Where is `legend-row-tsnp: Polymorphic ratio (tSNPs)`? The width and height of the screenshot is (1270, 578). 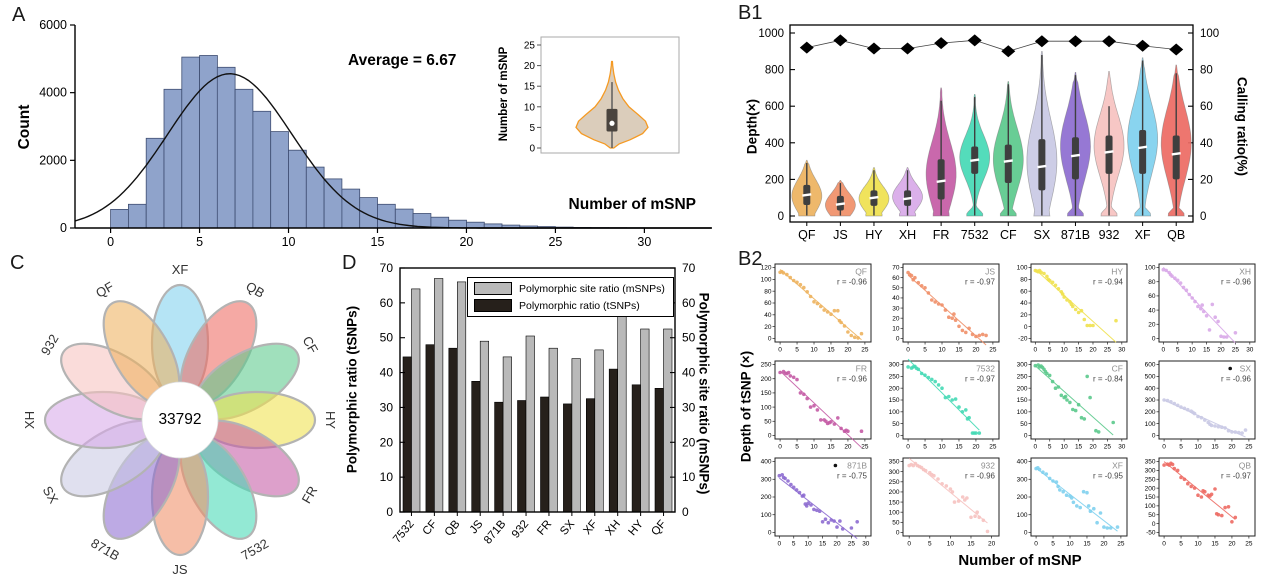
legend-row-tsnp: Polymorphic ratio (tSNPs) is located at coordinates (569, 305).